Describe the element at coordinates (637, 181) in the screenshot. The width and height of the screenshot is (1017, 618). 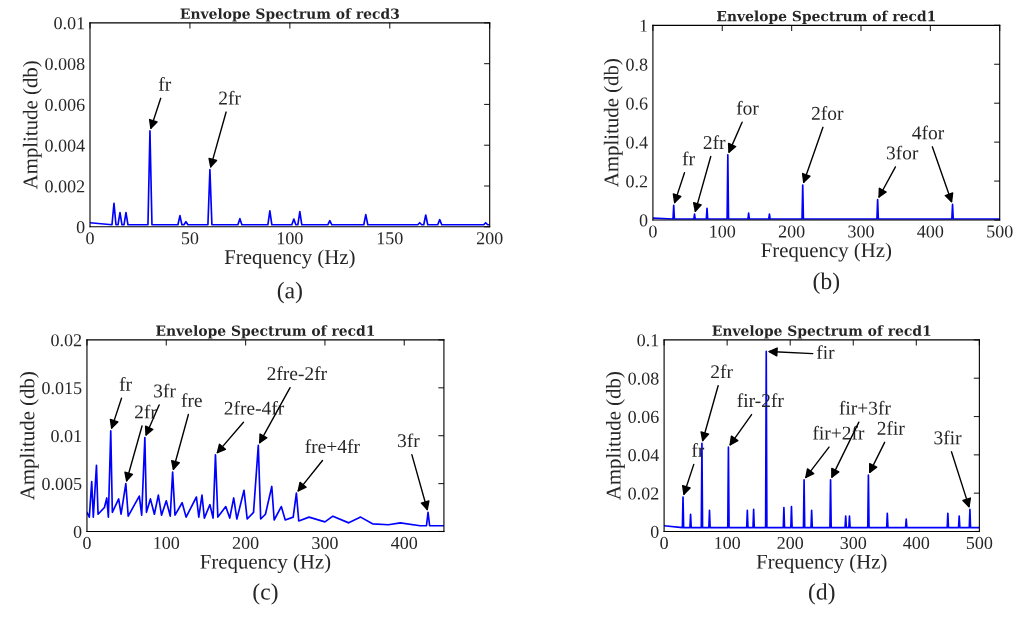
I see `y-tick-label: 0.2` at that location.